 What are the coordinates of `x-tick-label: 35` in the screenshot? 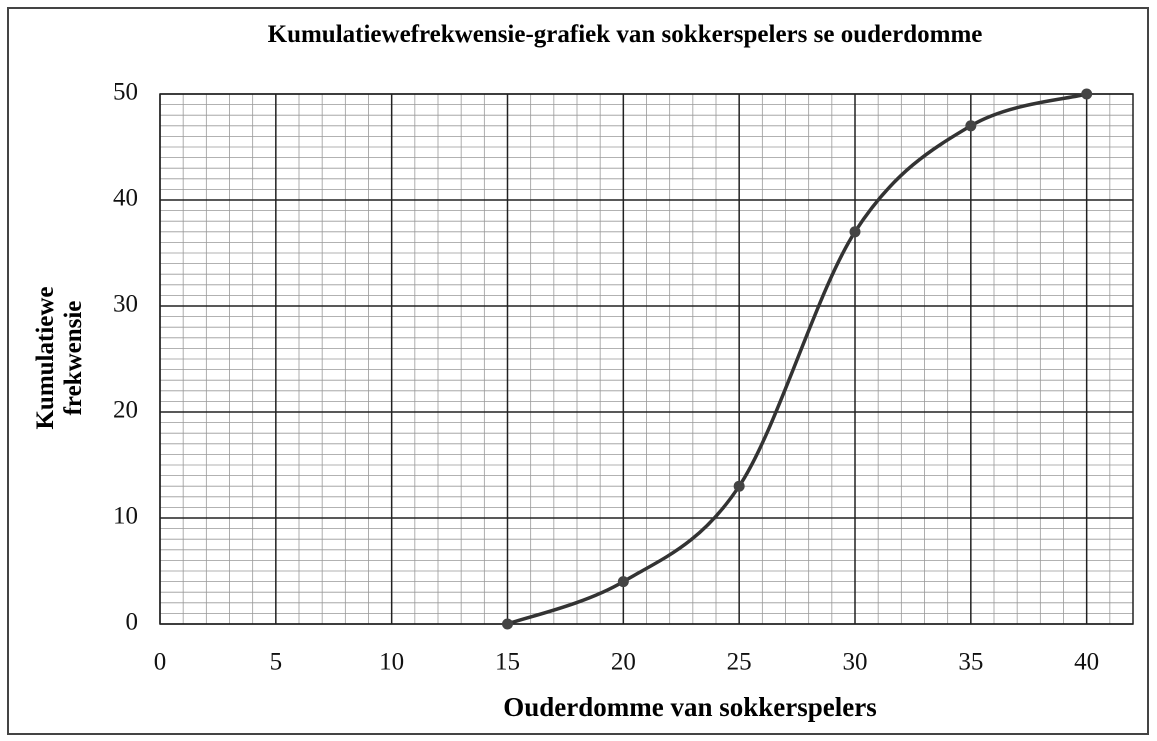 It's located at (970, 662).